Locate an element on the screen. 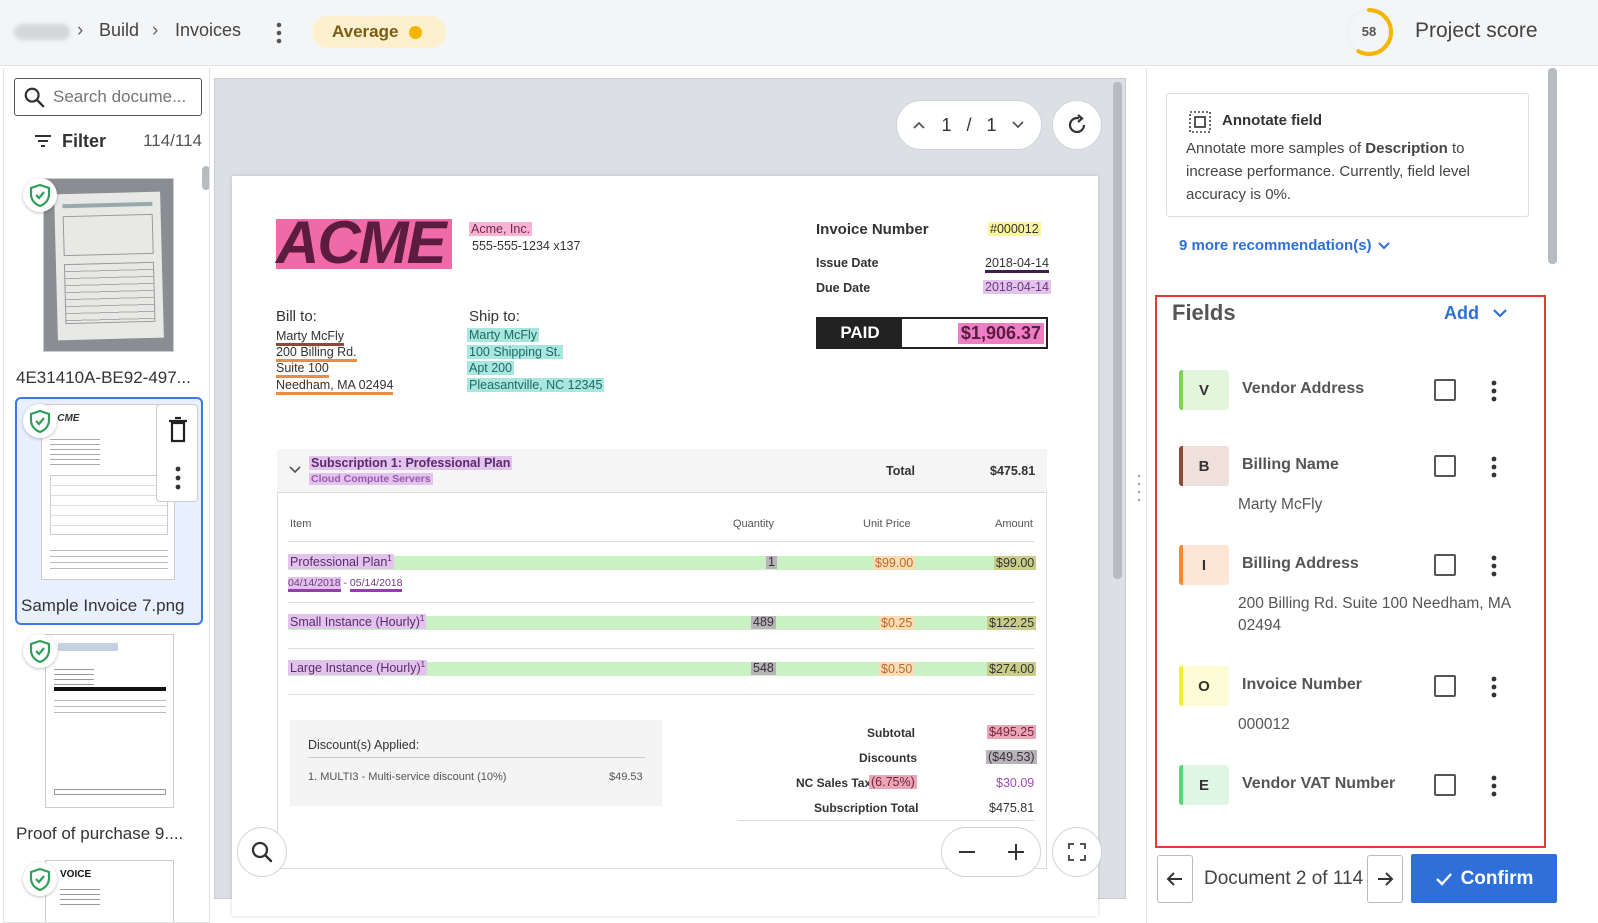  delete-document-icon is located at coordinates (178, 430).